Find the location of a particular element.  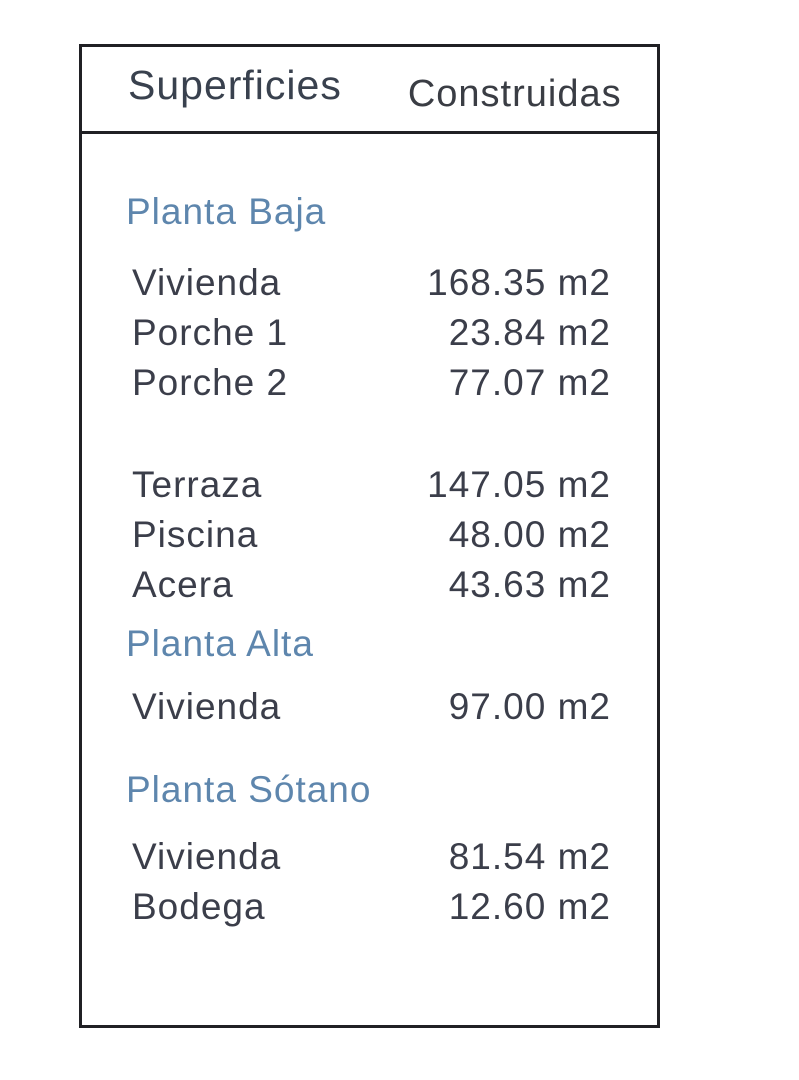

row-label: Porche 1 is located at coordinates (210, 332).